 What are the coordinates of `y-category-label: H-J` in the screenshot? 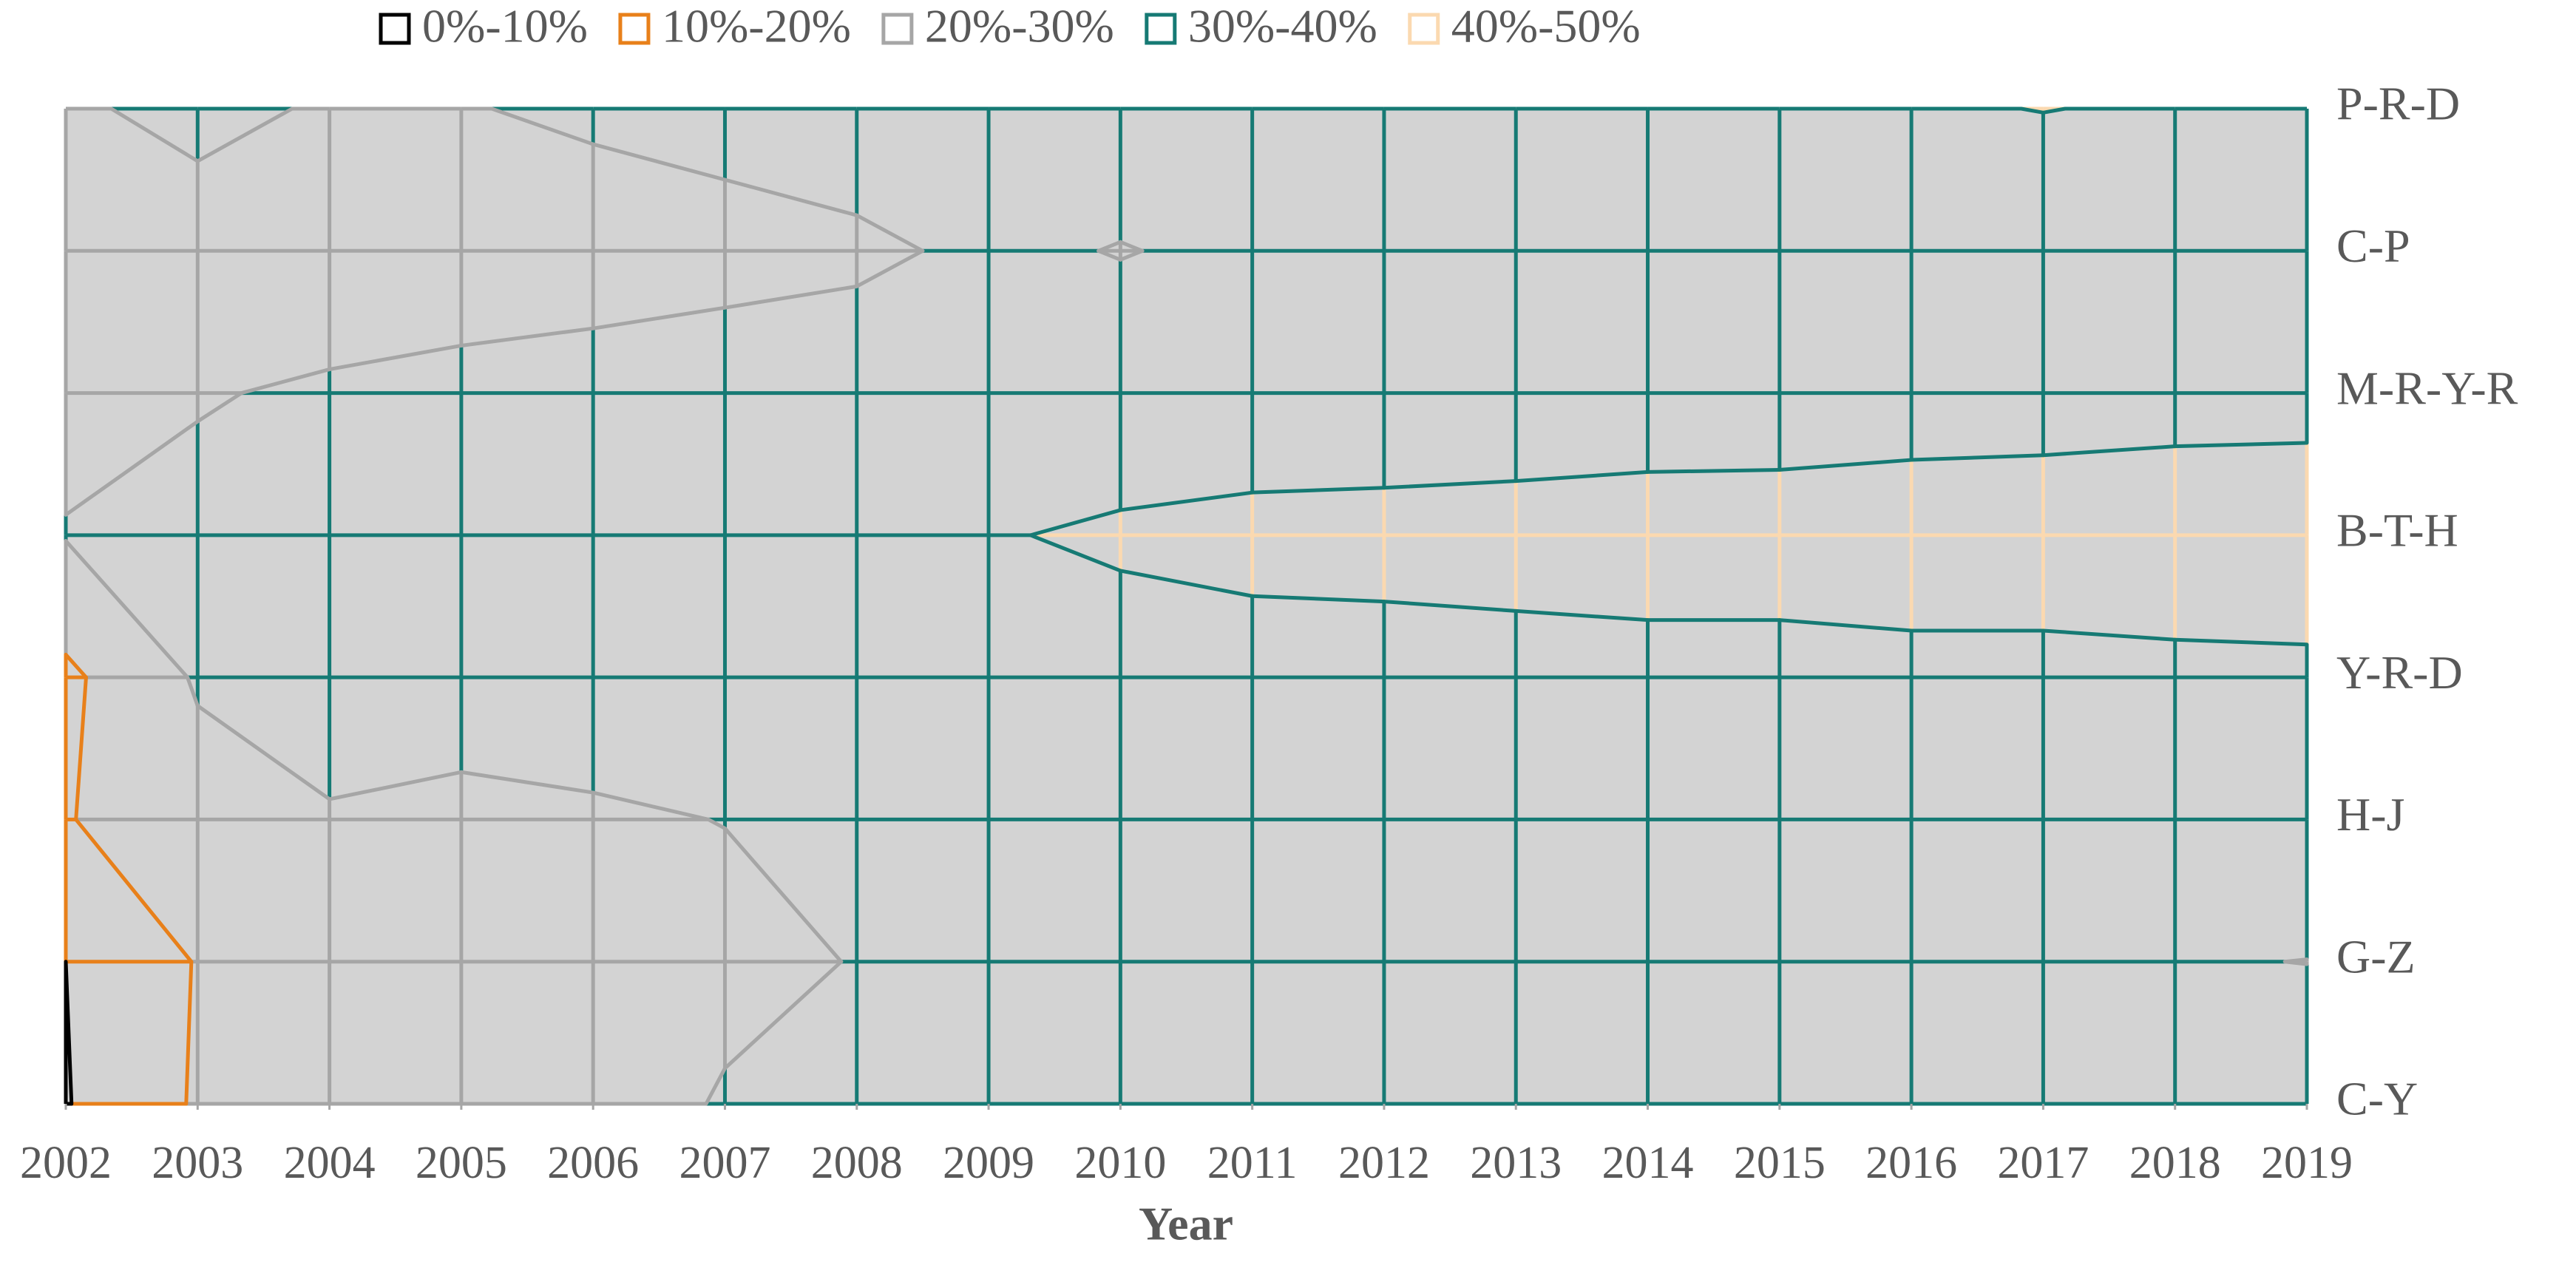 It's located at (2370, 814).